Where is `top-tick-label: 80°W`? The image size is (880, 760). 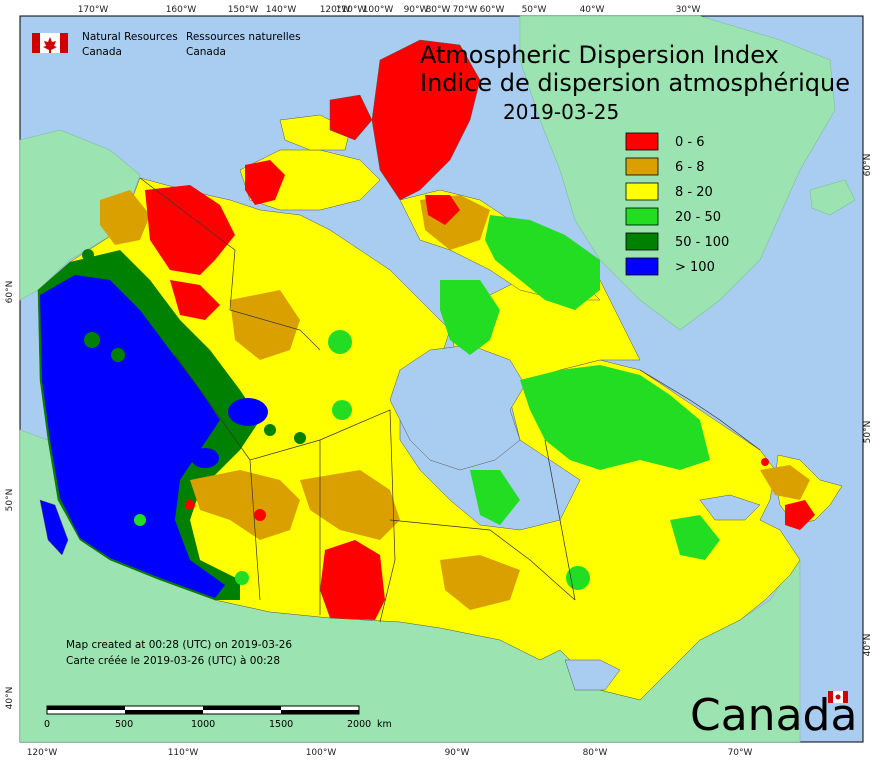 top-tick-label: 80°W is located at coordinates (438, 10).